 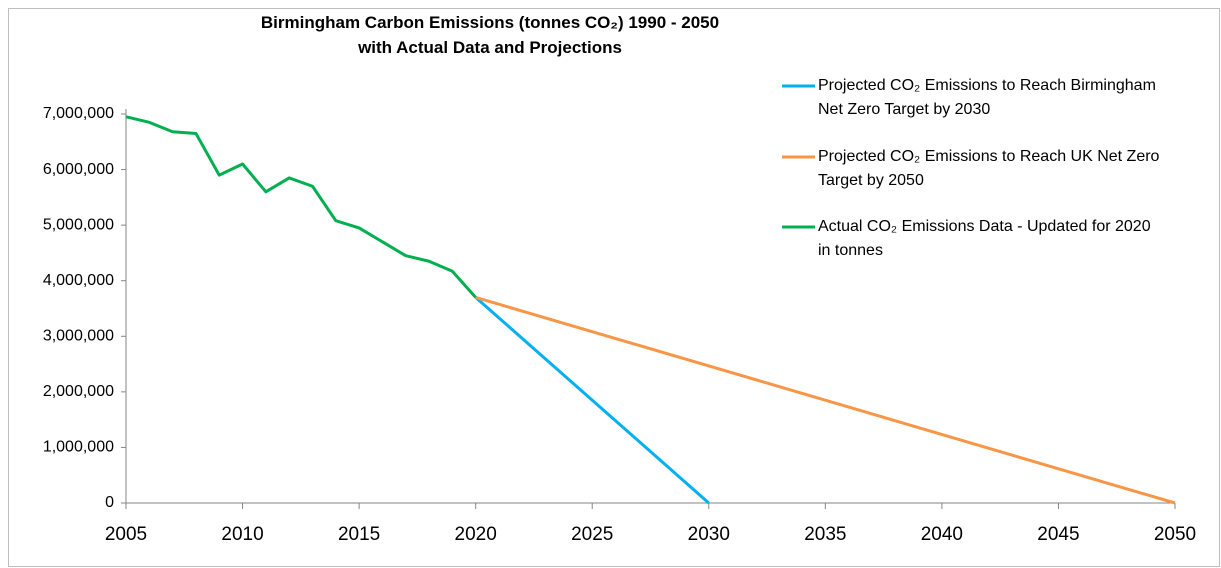 I want to click on x-tick-label: 2025, so click(x=592, y=534).